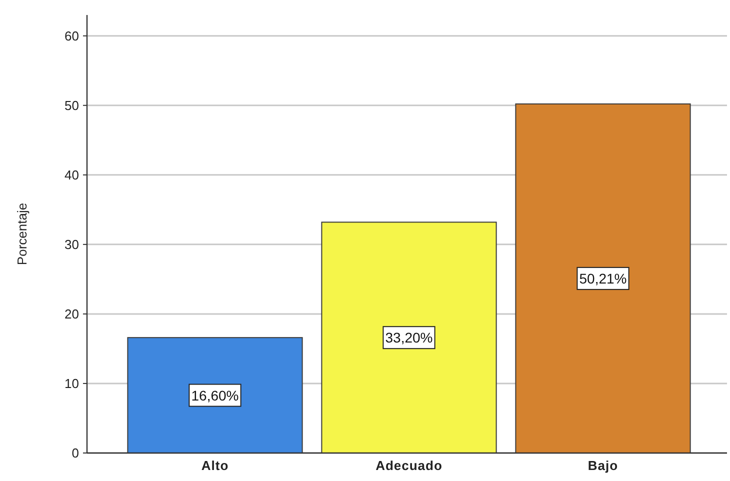  I want to click on y-tick-label: 10, so click(71, 383).